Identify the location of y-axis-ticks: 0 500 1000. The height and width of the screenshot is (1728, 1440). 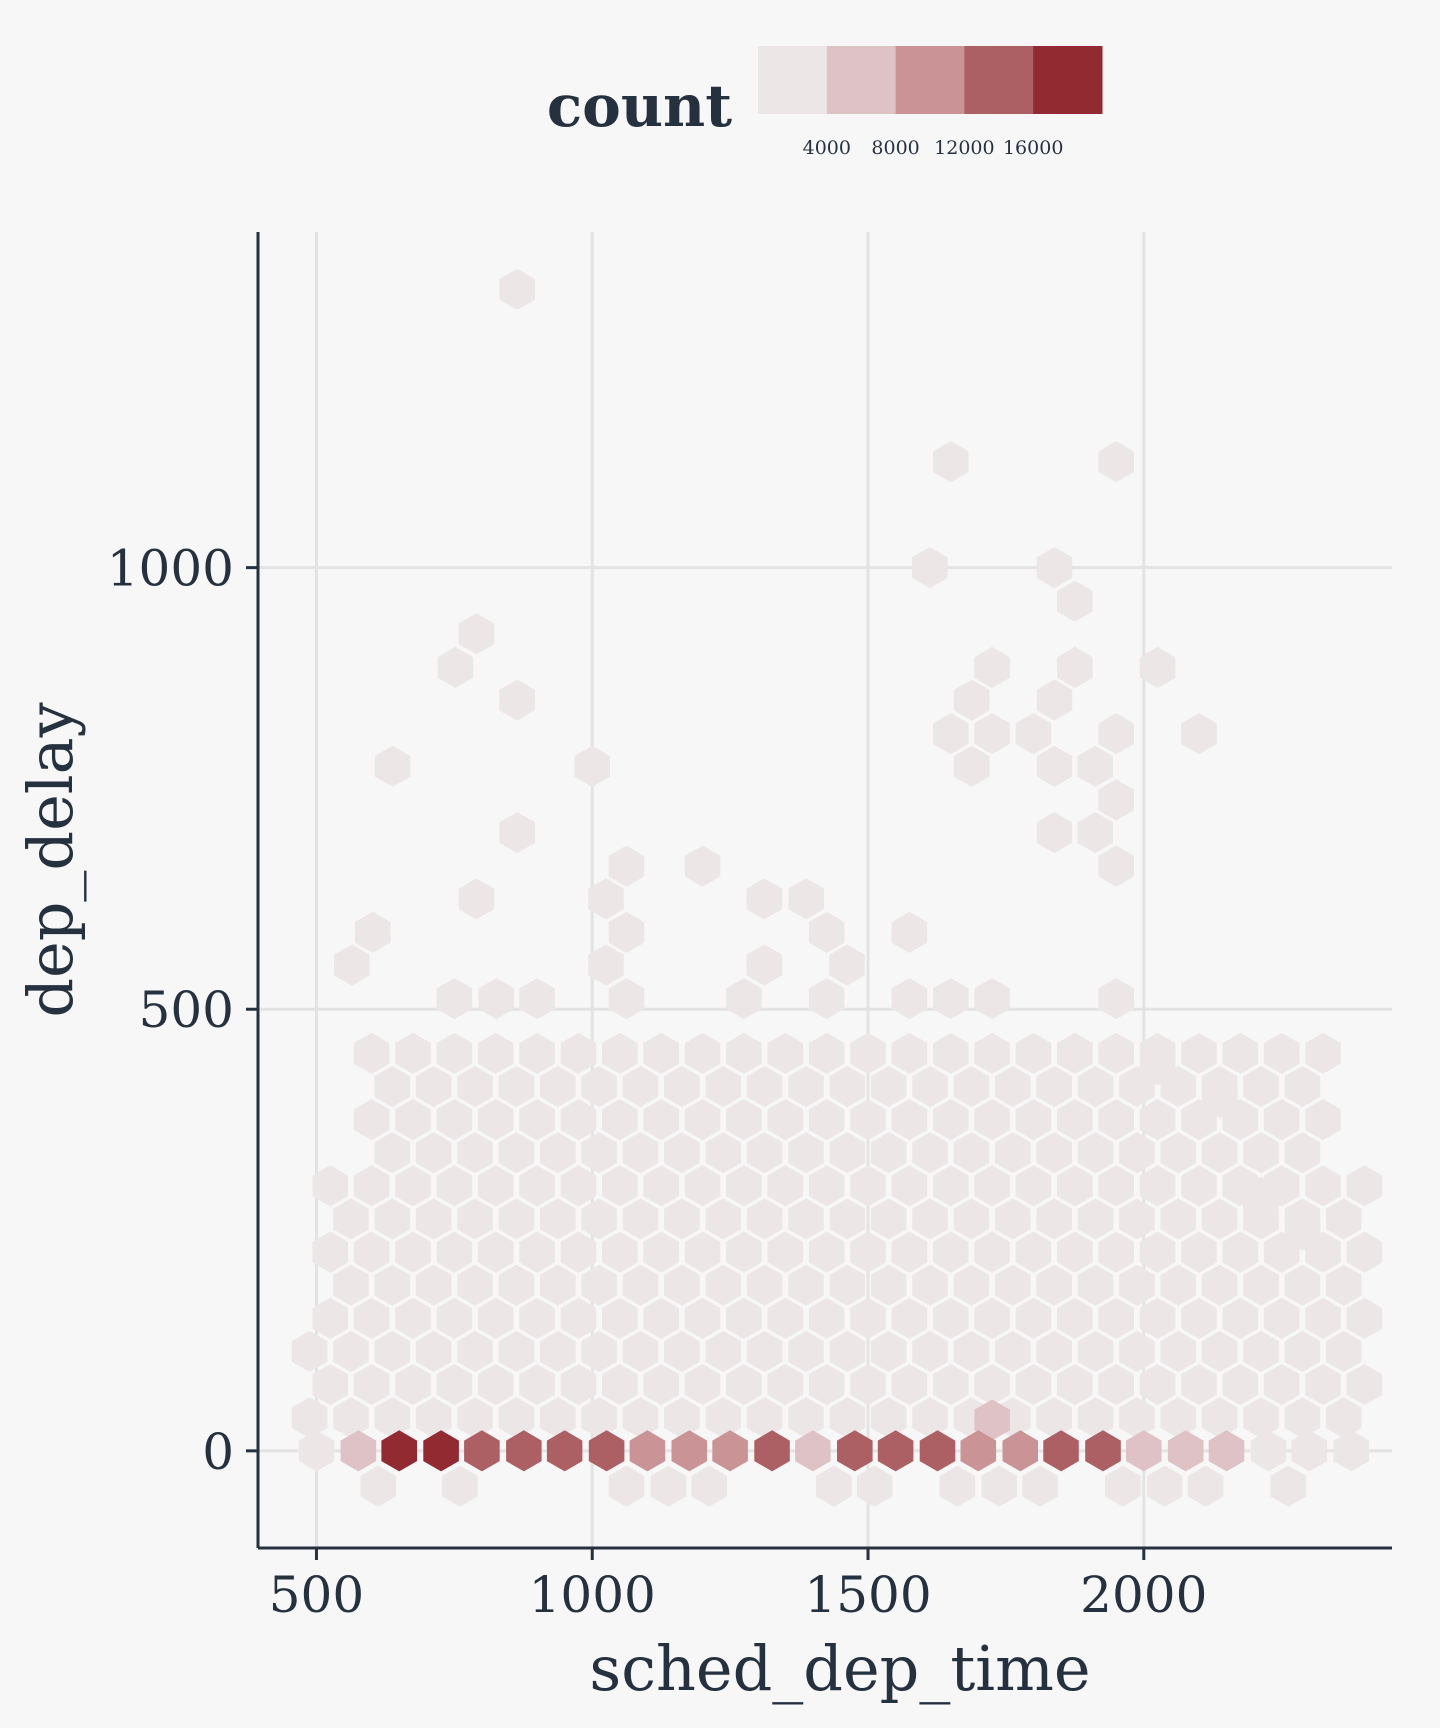
(182, 1010).